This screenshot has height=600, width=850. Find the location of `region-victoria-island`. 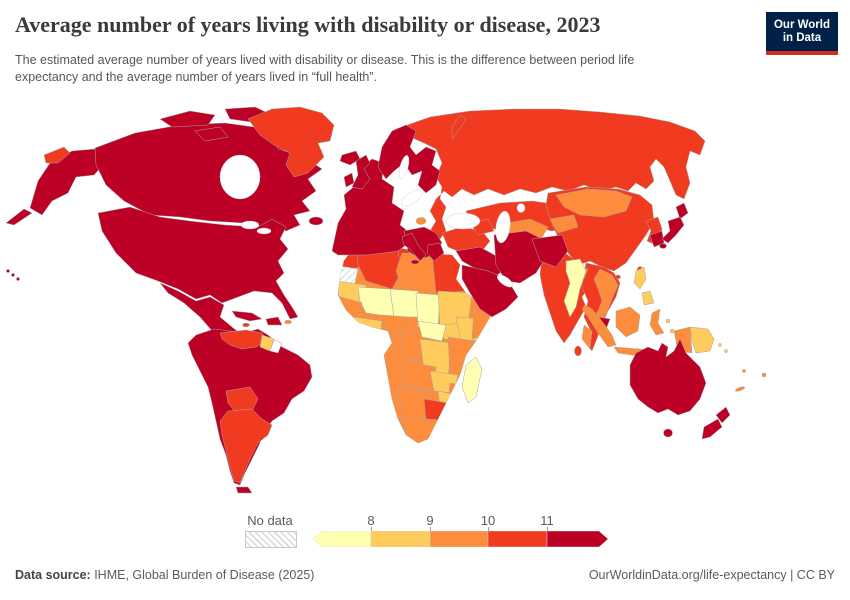

region-victoria-island is located at coordinates (211, 134).